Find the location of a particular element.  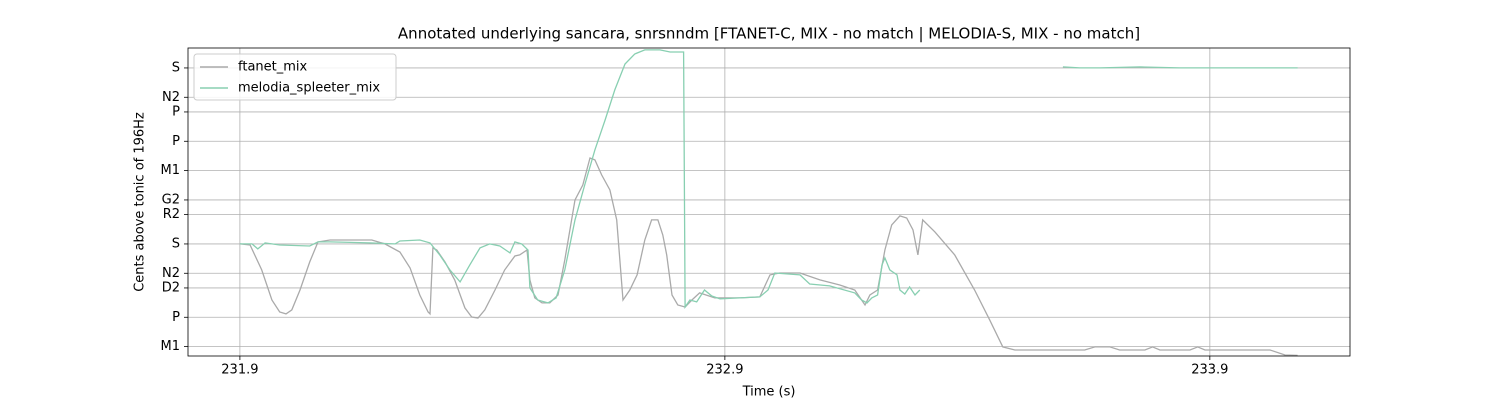

y-tick-label: G2 is located at coordinates (171, 199).